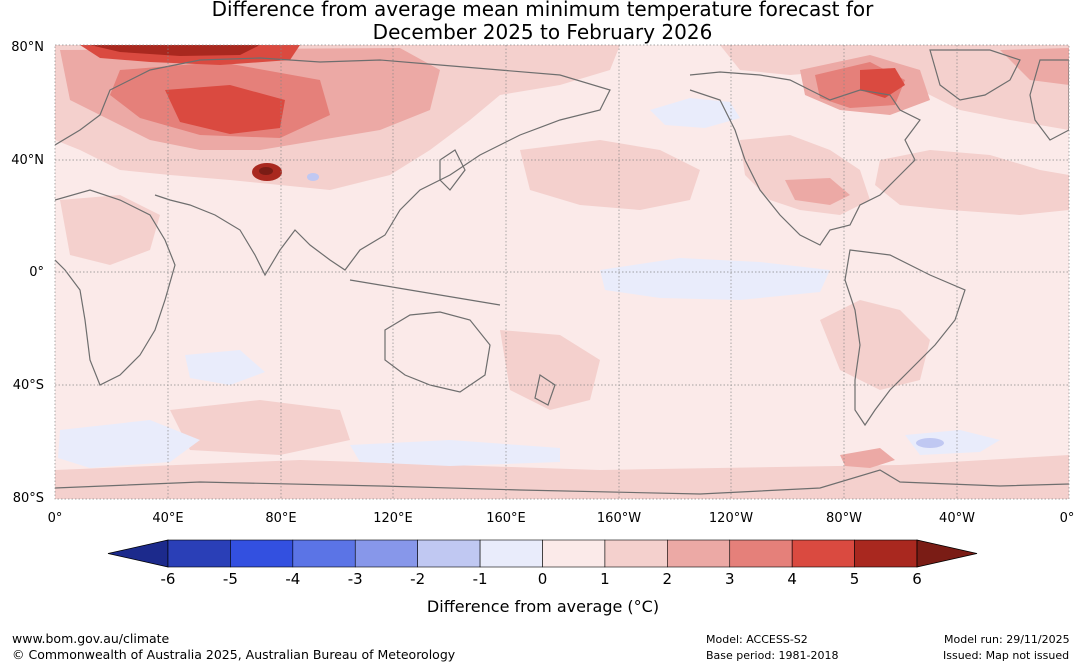 Image resolution: width=1085 pixels, height=667 pixels. Describe the element at coordinates (550, 370) in the screenshot. I see `south-pacific-warm` at that location.